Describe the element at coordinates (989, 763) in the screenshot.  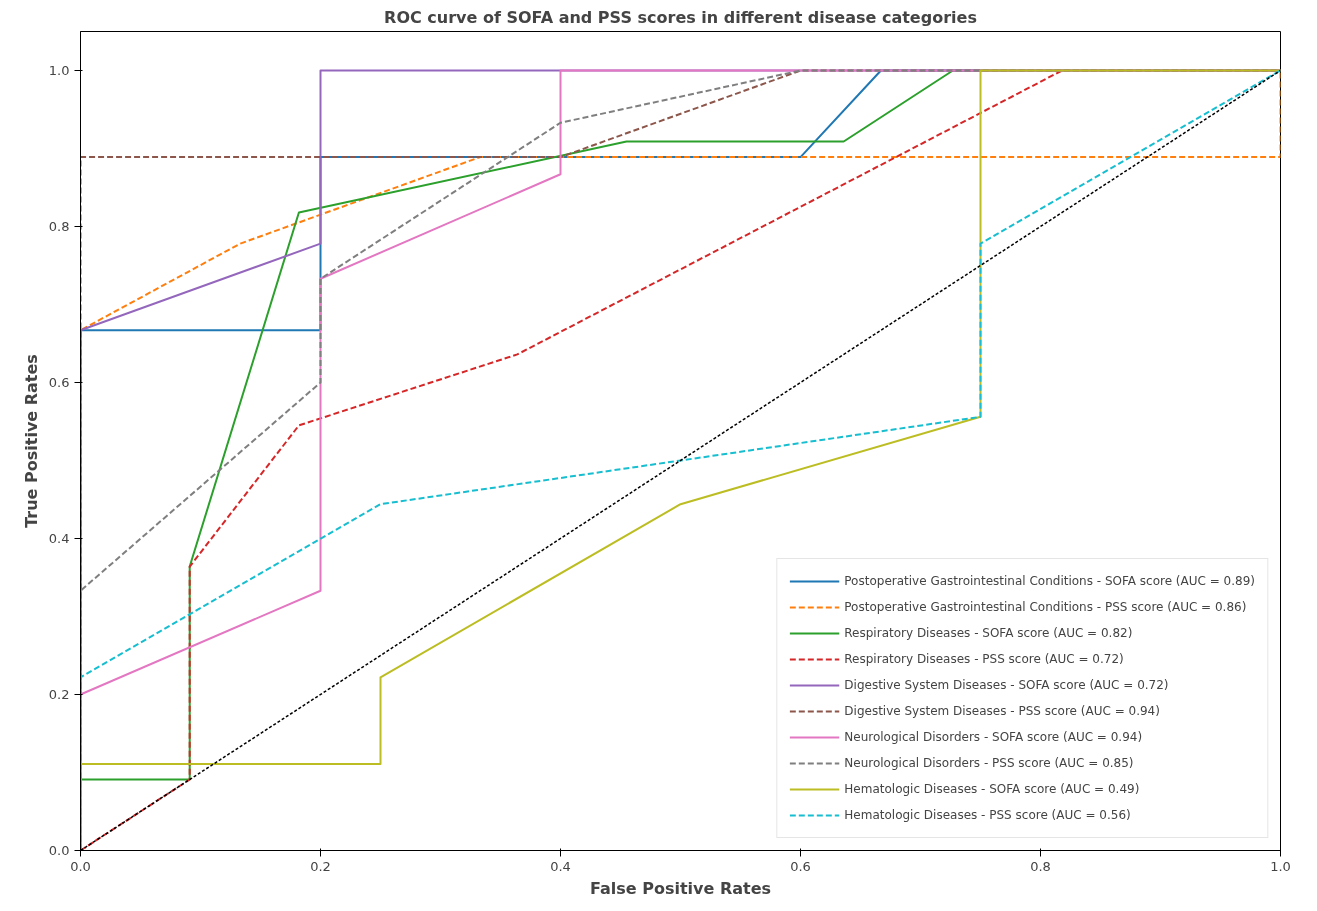
I see `legend-label: Neurological Disorders - PSS score (AUC = 0.85)` at that location.